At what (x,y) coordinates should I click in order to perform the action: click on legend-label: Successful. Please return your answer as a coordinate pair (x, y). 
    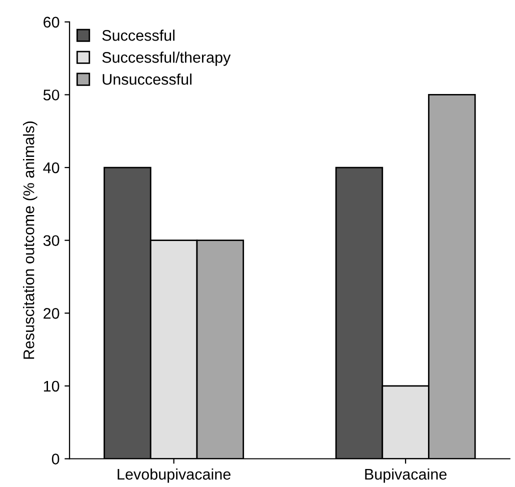
    Looking at the image, I should click on (138, 35).